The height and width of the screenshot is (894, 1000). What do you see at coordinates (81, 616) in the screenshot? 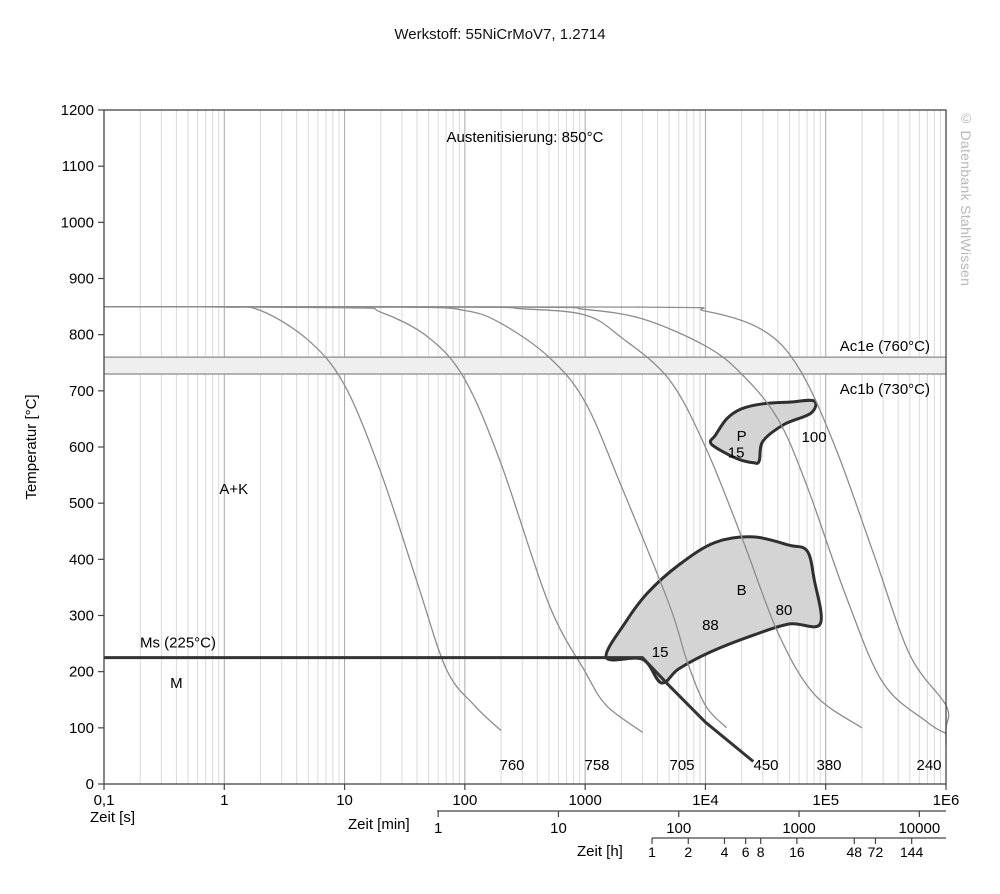
I see `y-tick-label: 300` at bounding box center [81, 616].